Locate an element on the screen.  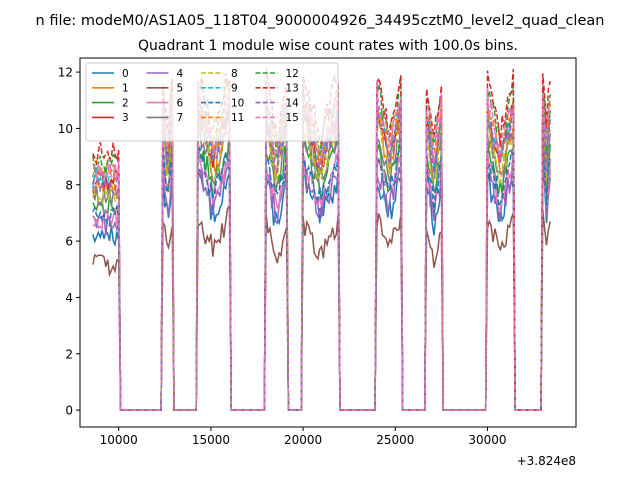
x-tick-label: 20000 is located at coordinates (303, 440).